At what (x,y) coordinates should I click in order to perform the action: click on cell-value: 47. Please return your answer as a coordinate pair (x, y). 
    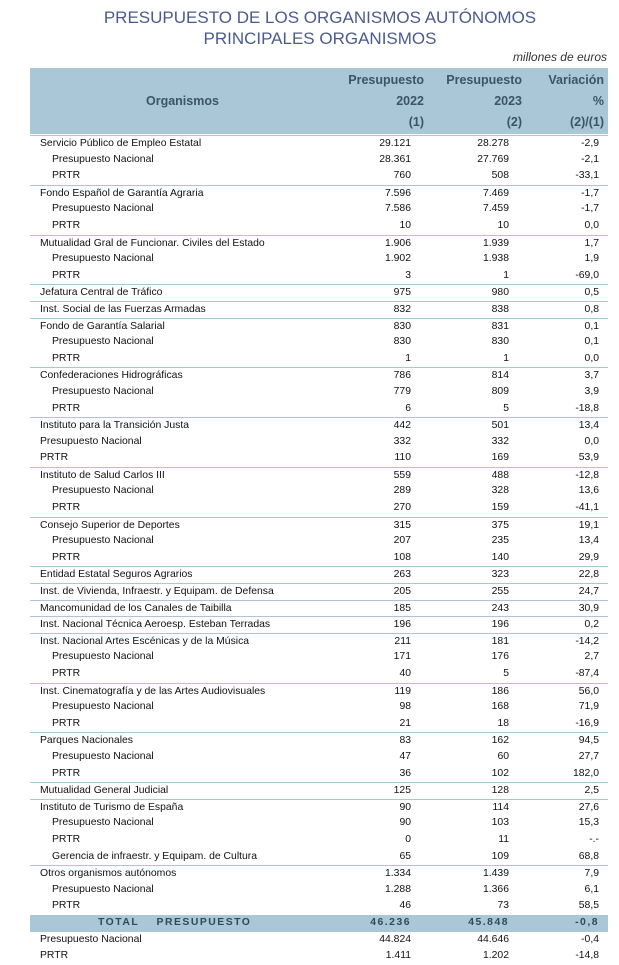
    Looking at the image, I should click on (405, 756).